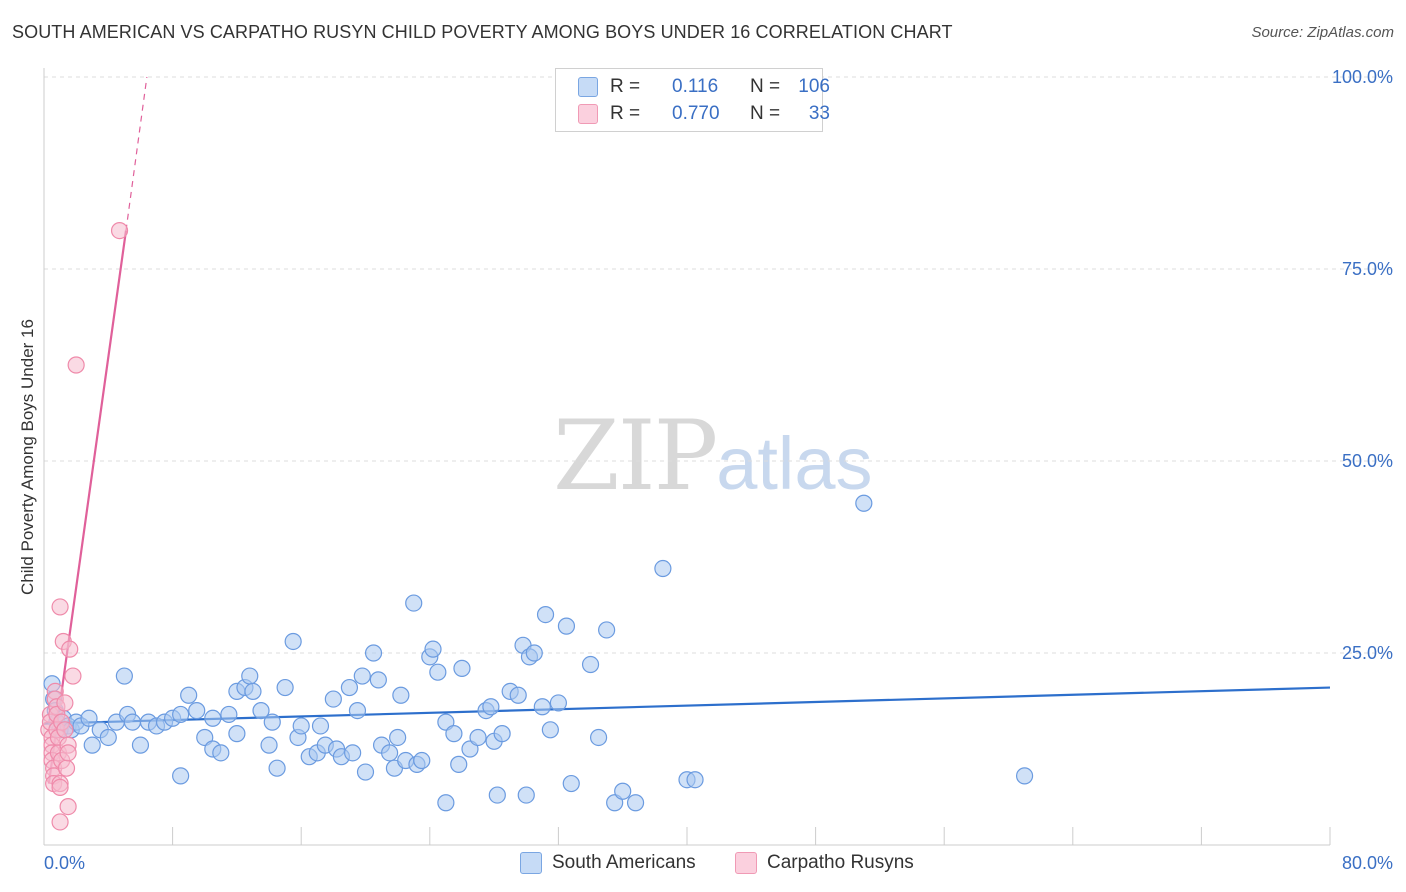  I want to click on carpatho-rusyns-points, so click(84, 526).